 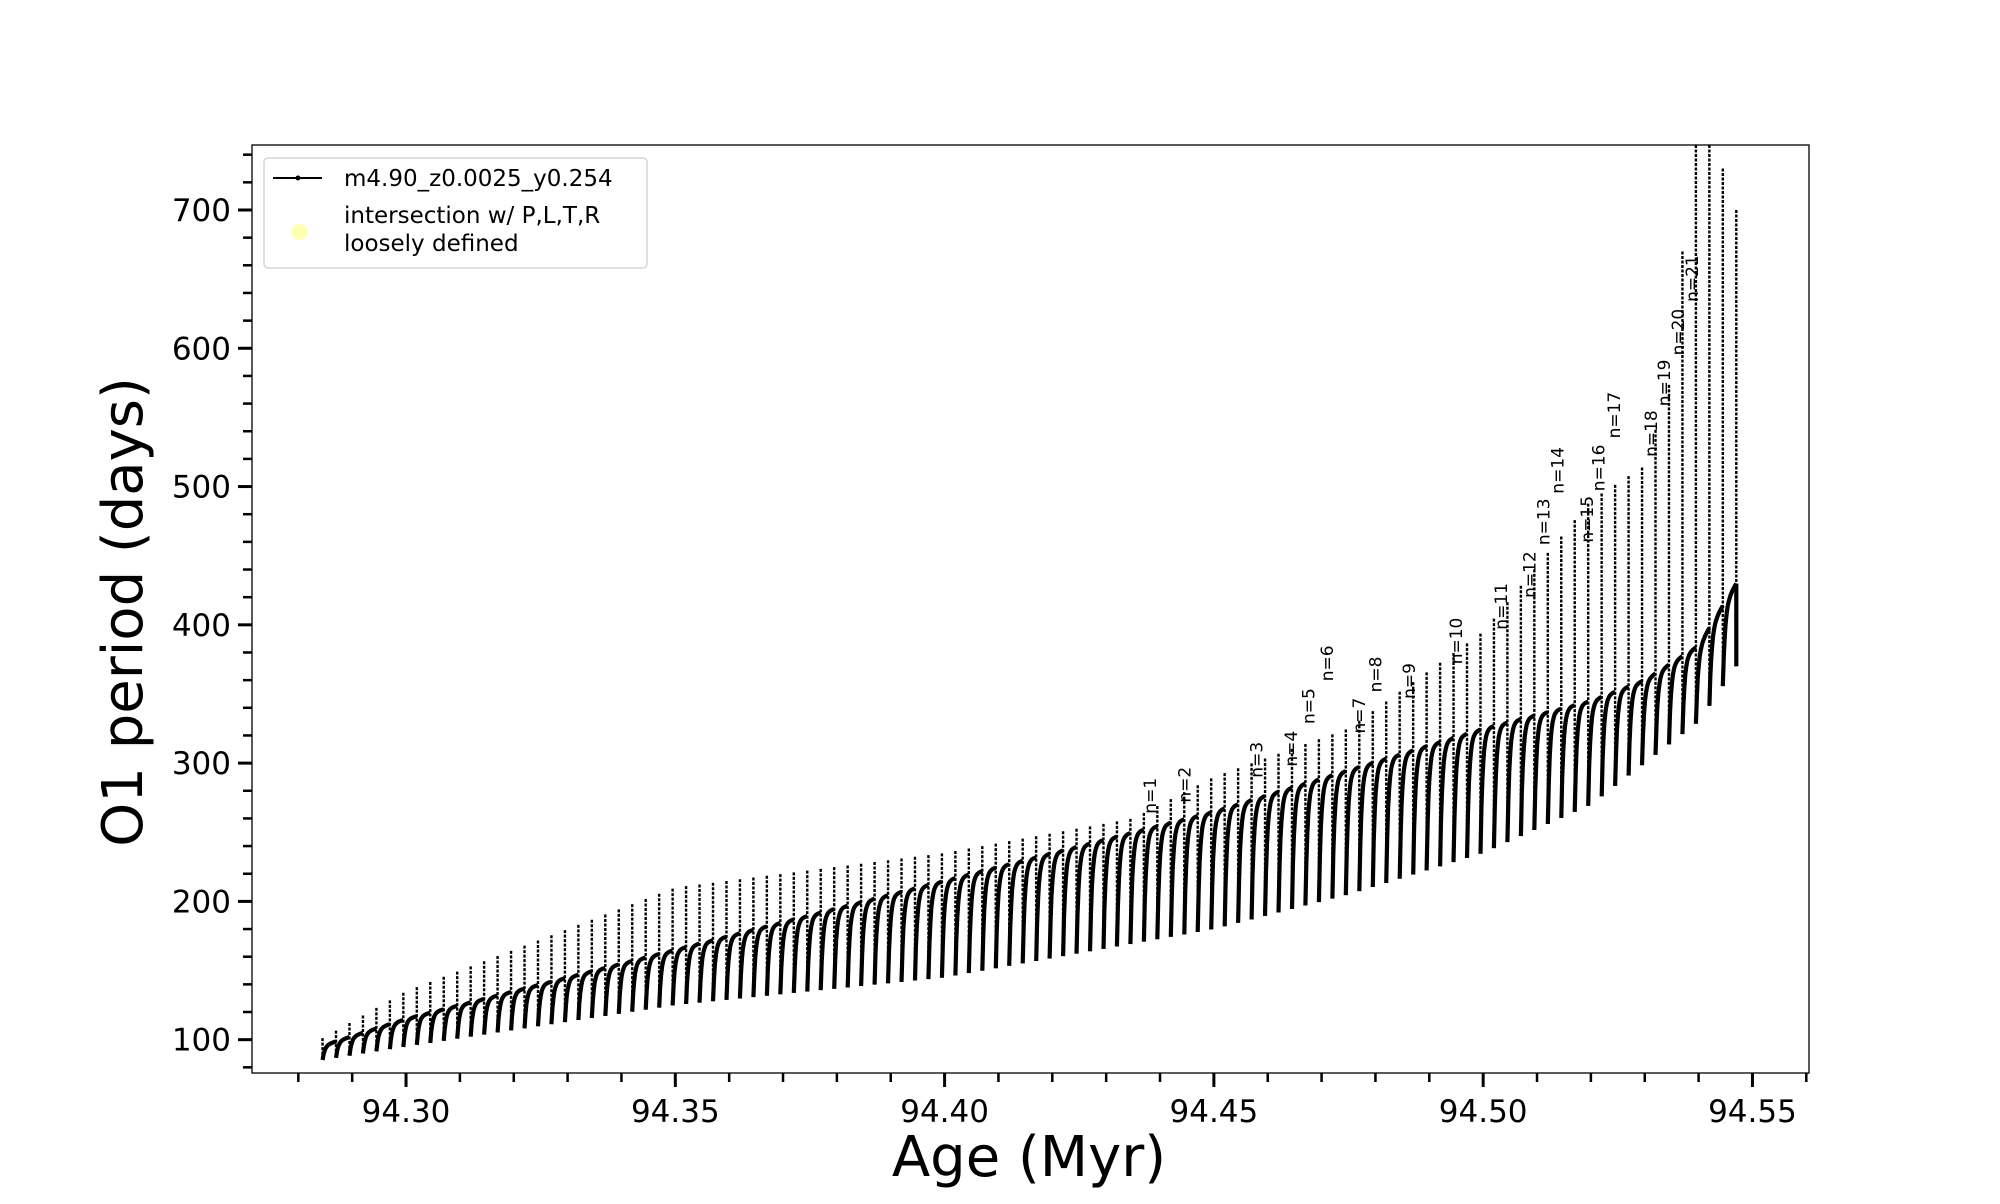 I want to click on pulse-label: n=13, so click(x=1545, y=521).